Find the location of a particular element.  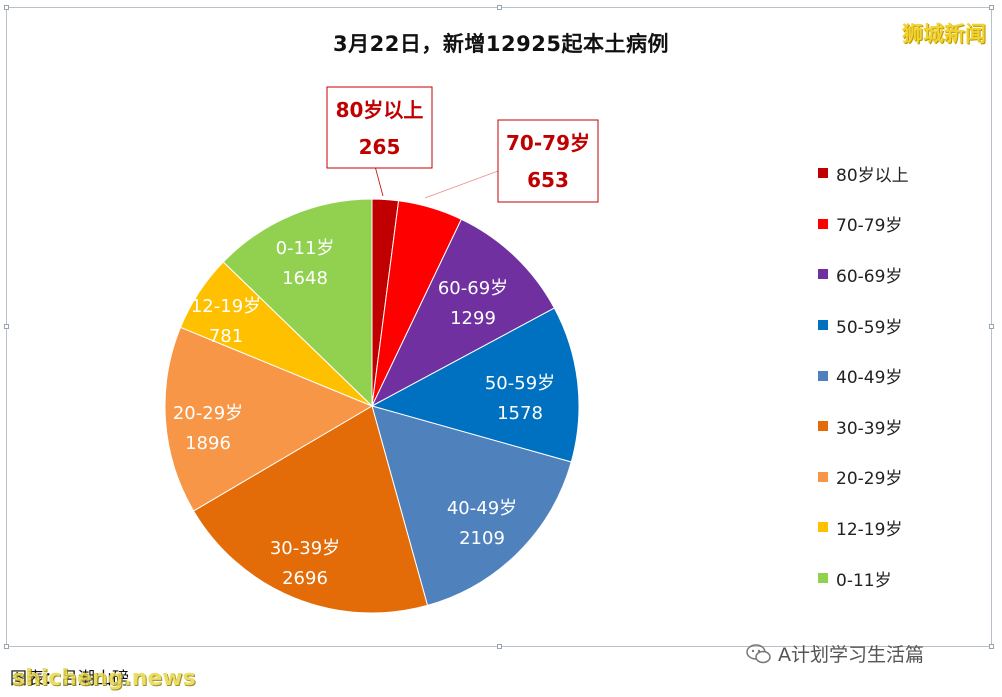

legend-item-20-29: 20-29岁 is located at coordinates (863, 477).